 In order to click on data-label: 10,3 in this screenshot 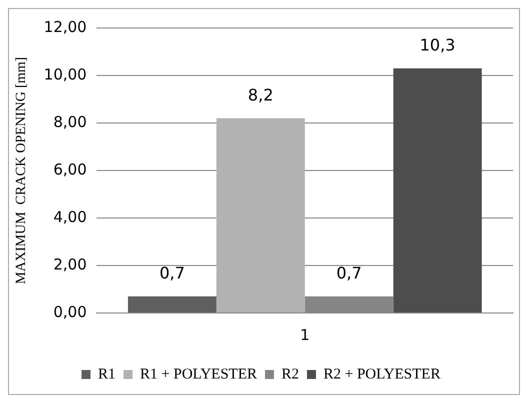, I will do `click(438, 45)`.